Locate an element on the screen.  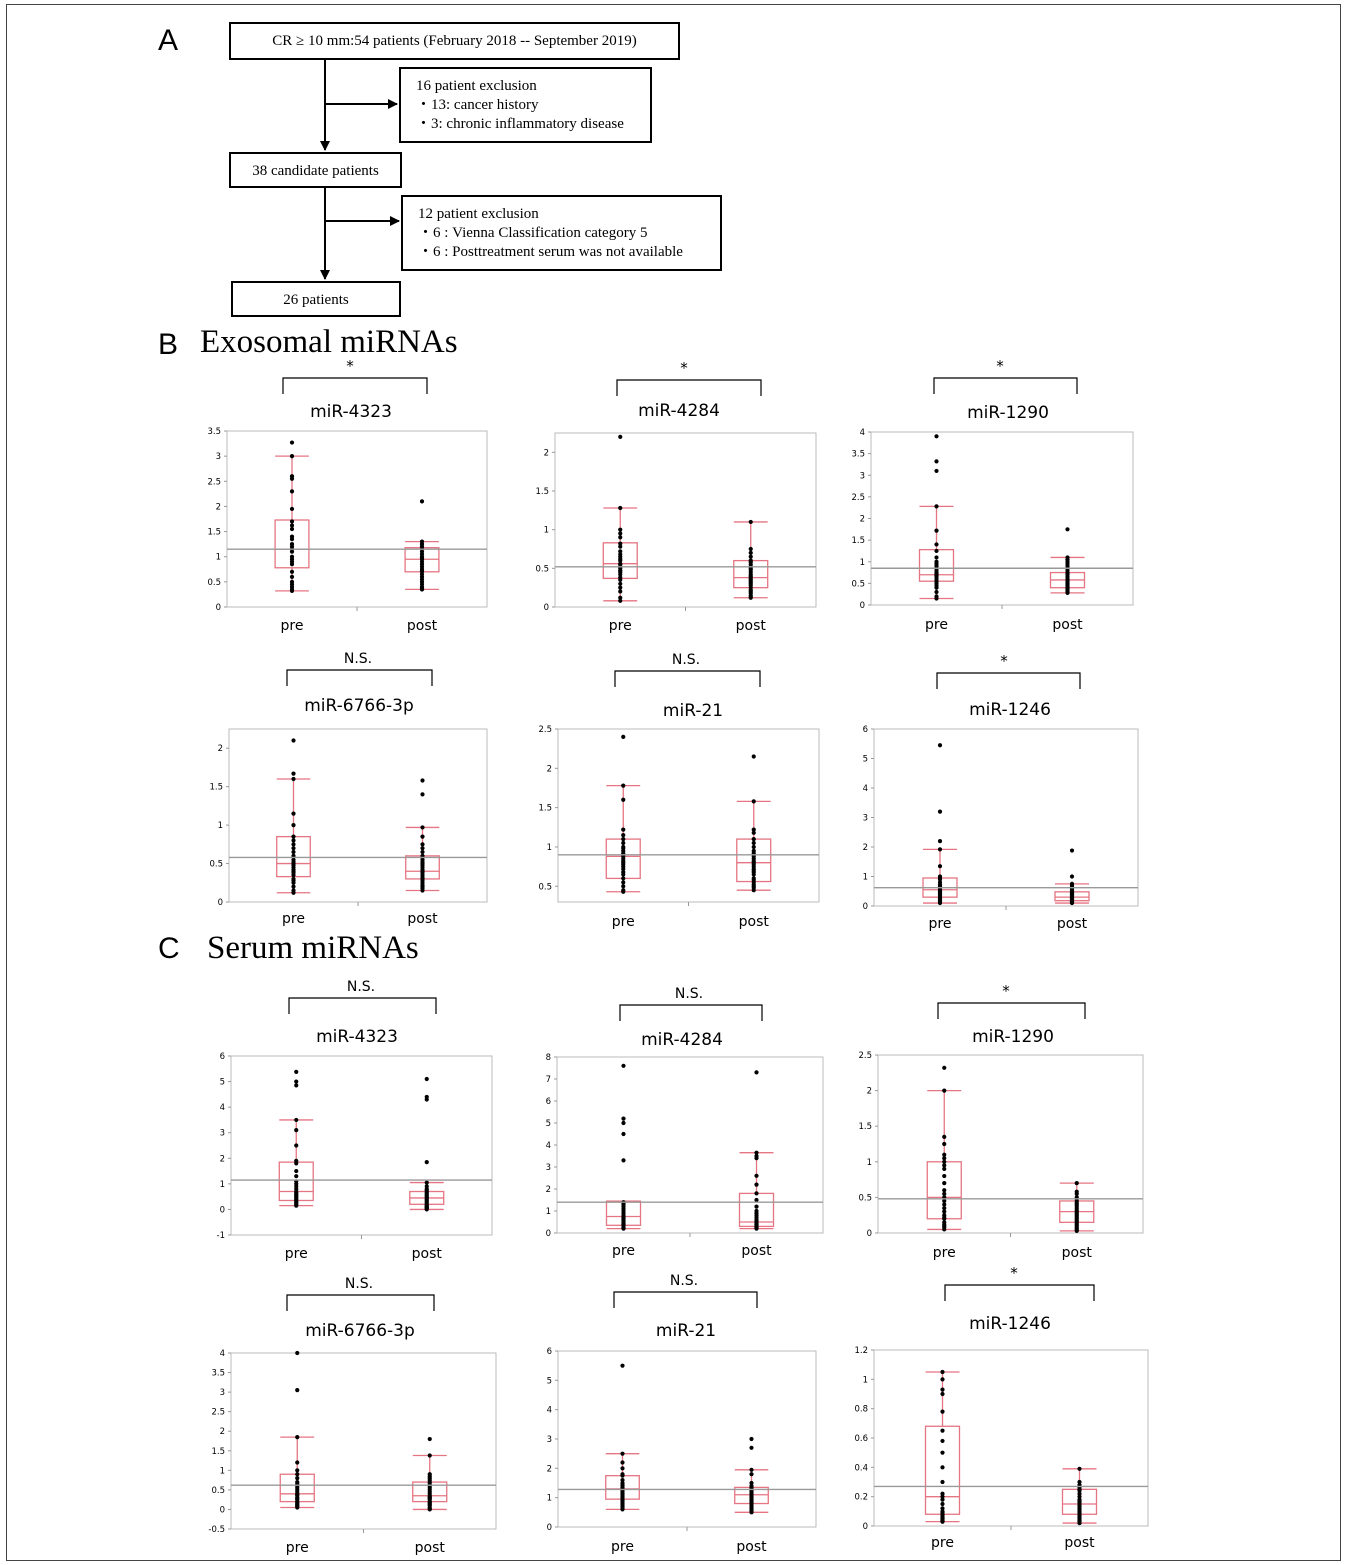
y-tick-label: 1.5 is located at coordinates (545, 809).